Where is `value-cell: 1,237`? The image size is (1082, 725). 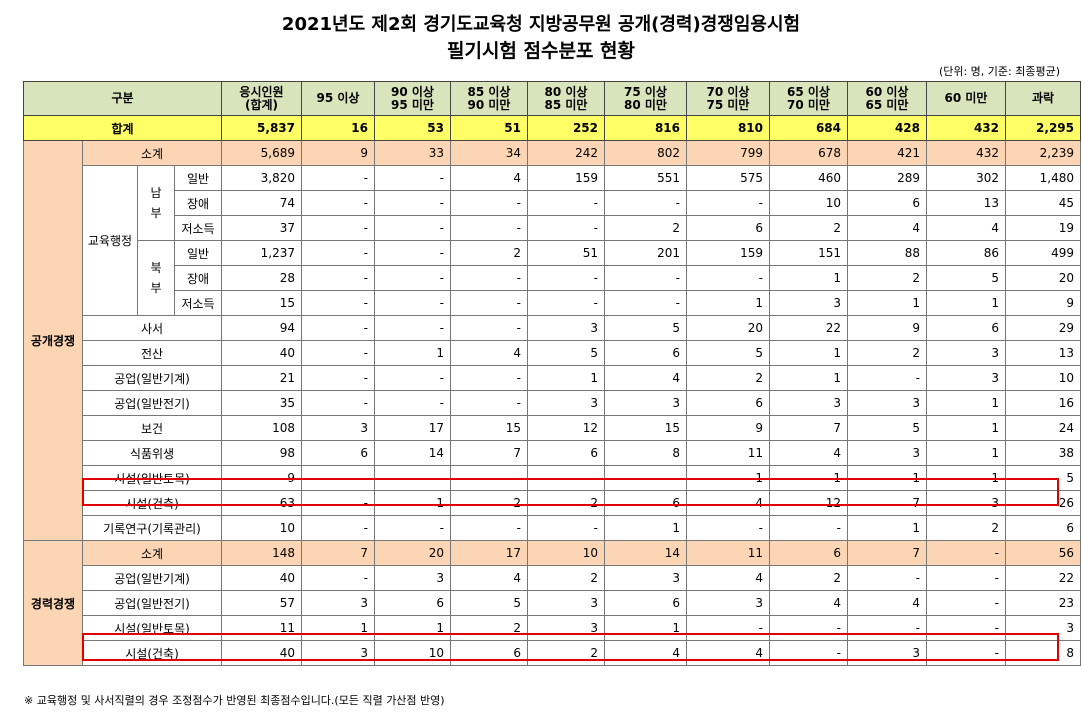 value-cell: 1,237 is located at coordinates (261, 253).